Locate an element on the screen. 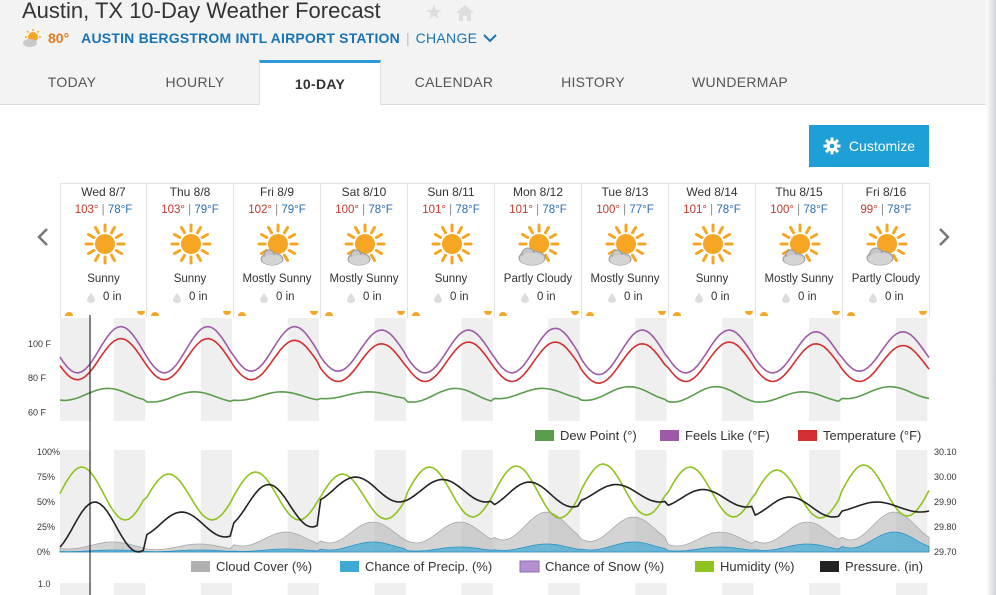 The width and height of the screenshot is (996, 595). legend-label: Dew Point (°) is located at coordinates (598, 435).